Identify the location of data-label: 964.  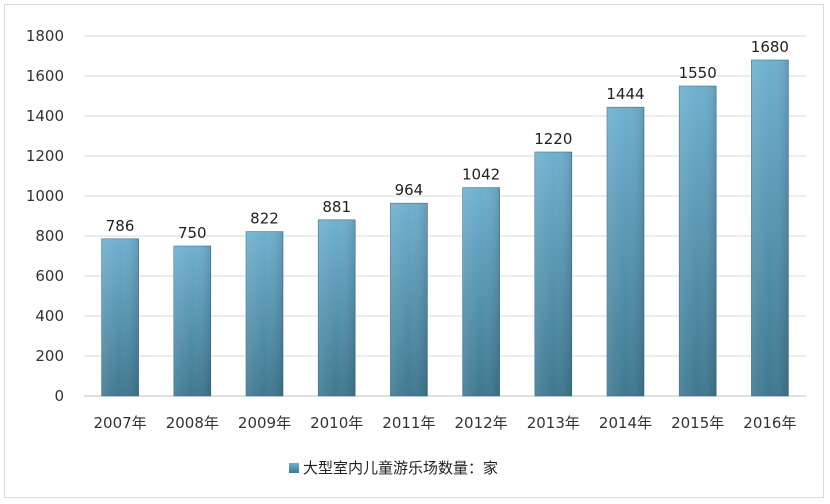
(409, 190).